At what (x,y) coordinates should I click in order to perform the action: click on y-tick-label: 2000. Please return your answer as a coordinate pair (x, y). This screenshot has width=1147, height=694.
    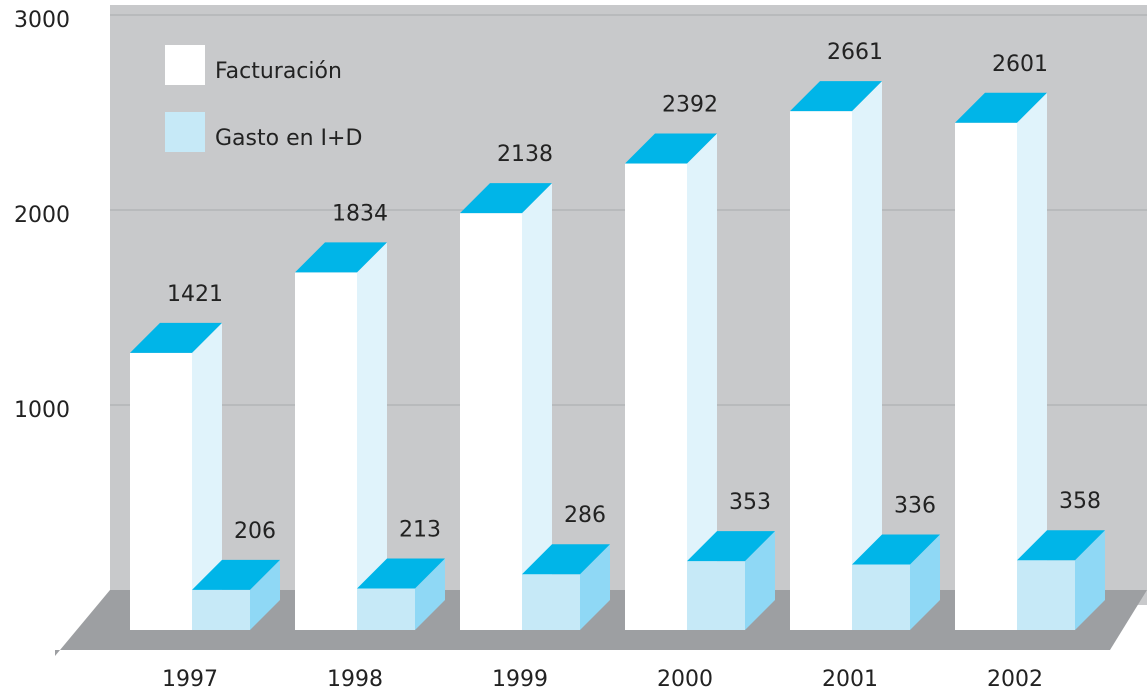
    Looking at the image, I should click on (42, 215).